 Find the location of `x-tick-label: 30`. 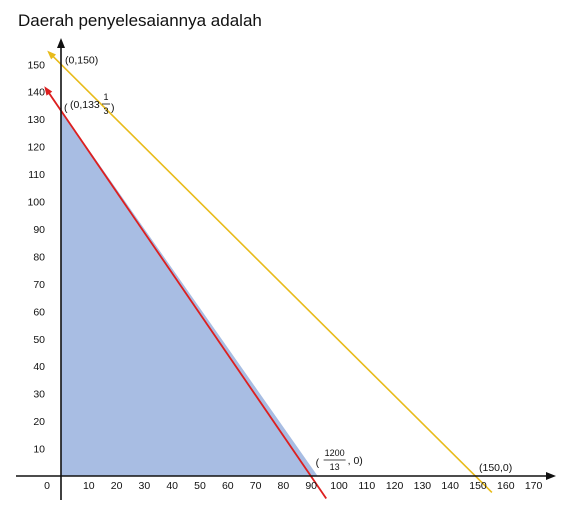

x-tick-label: 30 is located at coordinates (145, 486).